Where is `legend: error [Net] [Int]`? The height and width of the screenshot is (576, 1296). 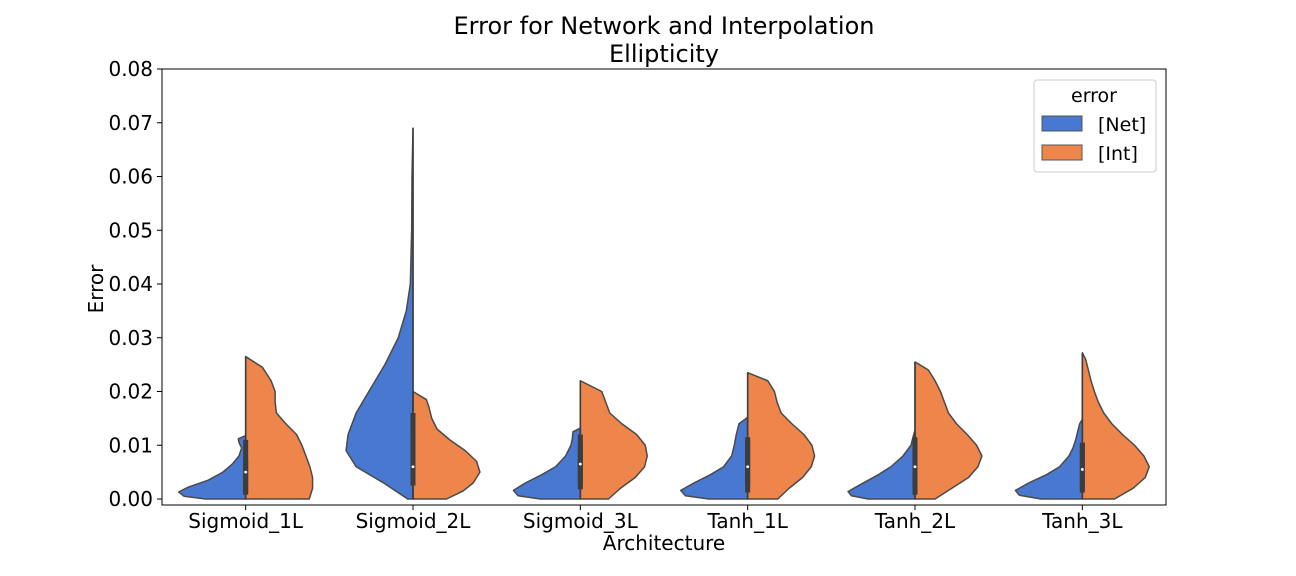
legend: error [Net] [Int] is located at coordinates (1095, 126).